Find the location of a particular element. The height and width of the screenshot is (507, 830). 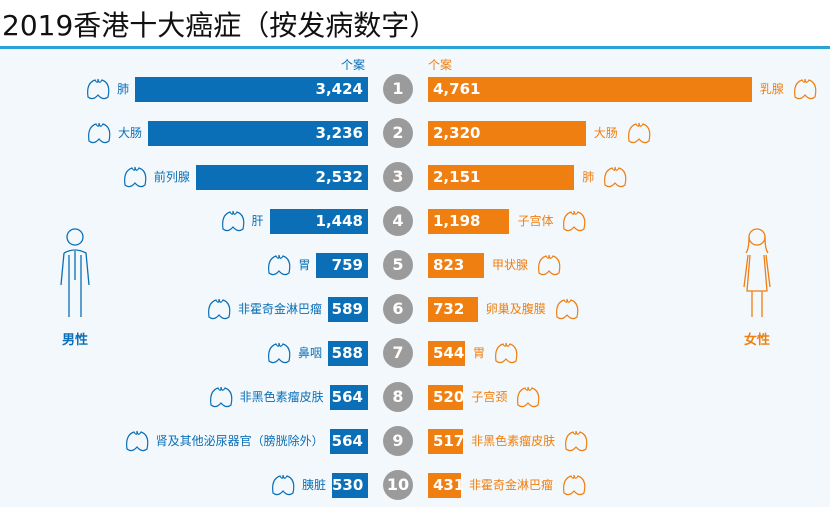

female-bar: 732 is located at coordinates (453, 309).